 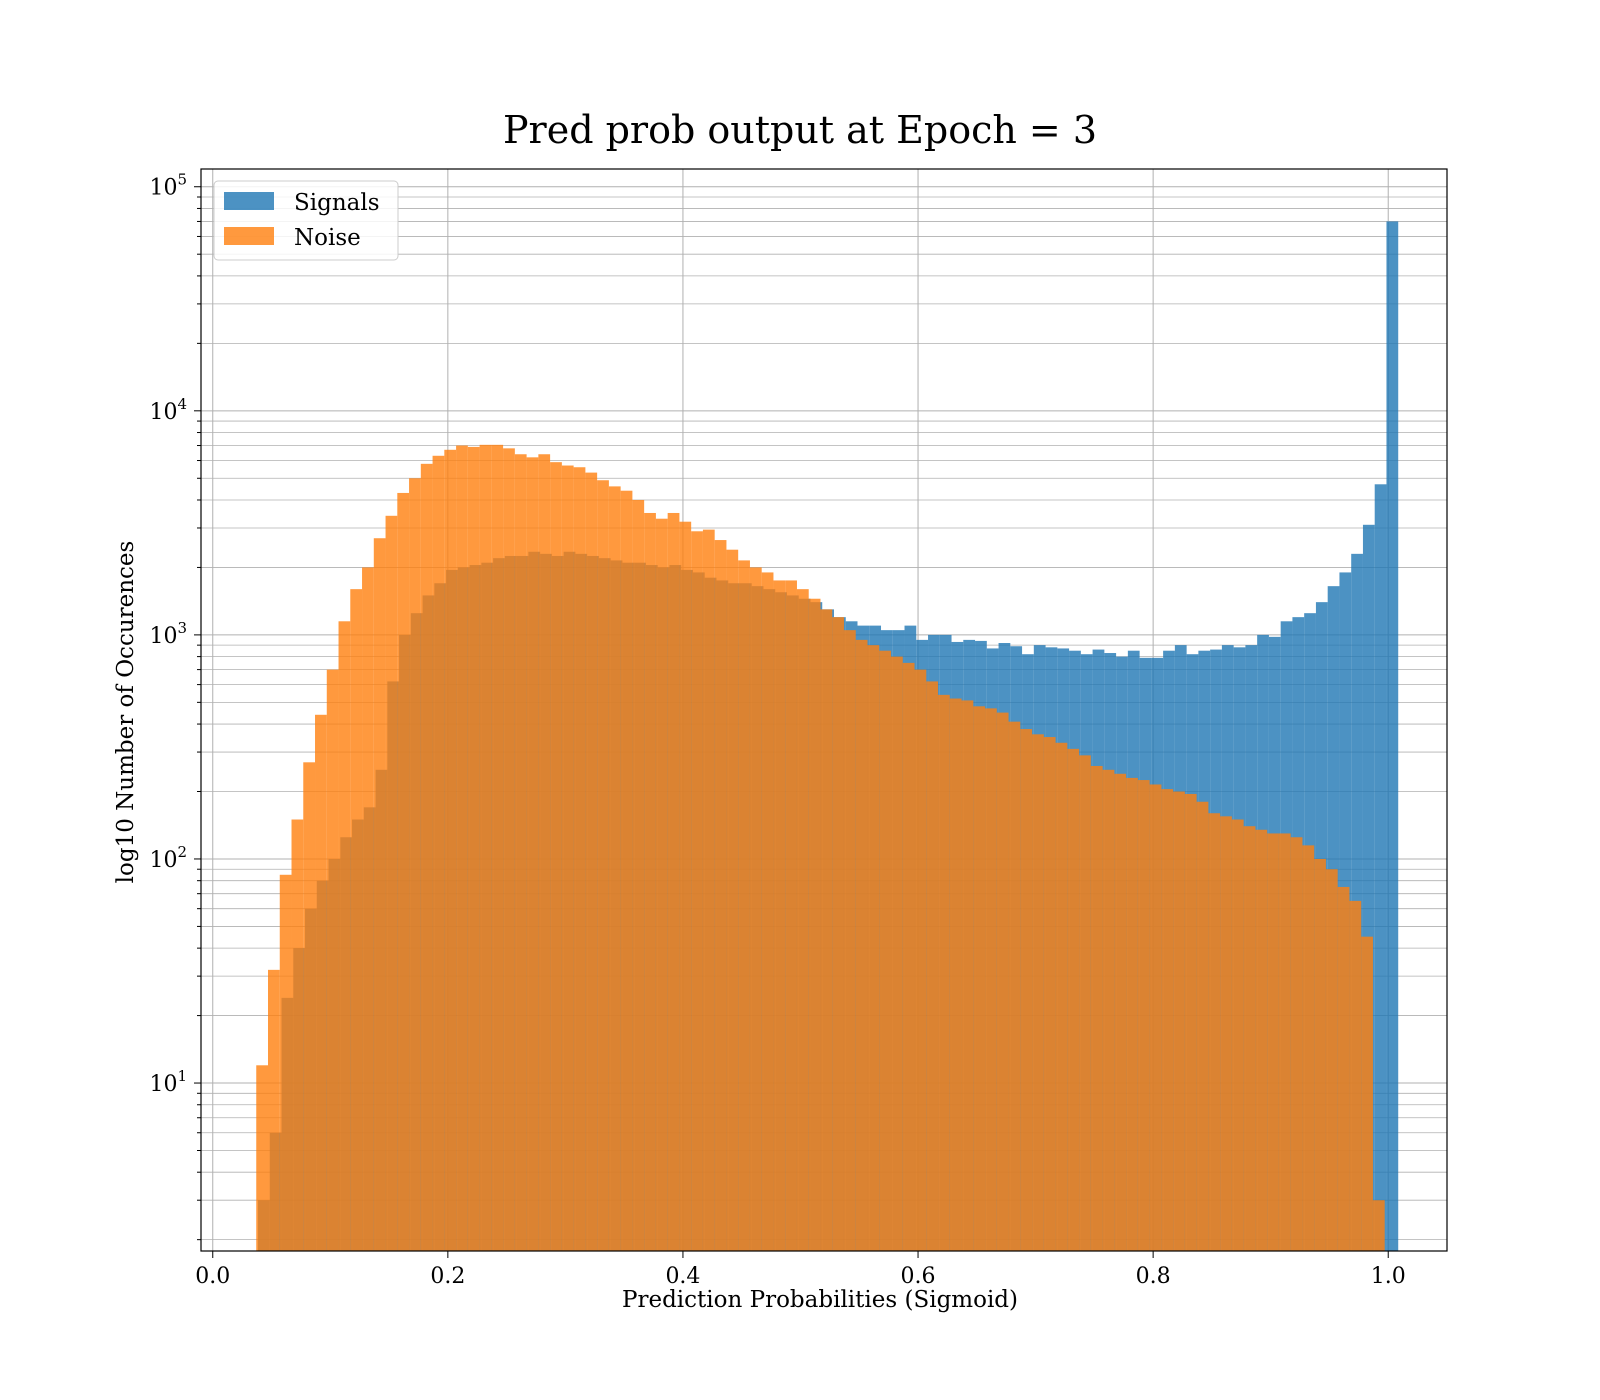 I want to click on y-tick-label: 10⁵, so click(x=168, y=186).